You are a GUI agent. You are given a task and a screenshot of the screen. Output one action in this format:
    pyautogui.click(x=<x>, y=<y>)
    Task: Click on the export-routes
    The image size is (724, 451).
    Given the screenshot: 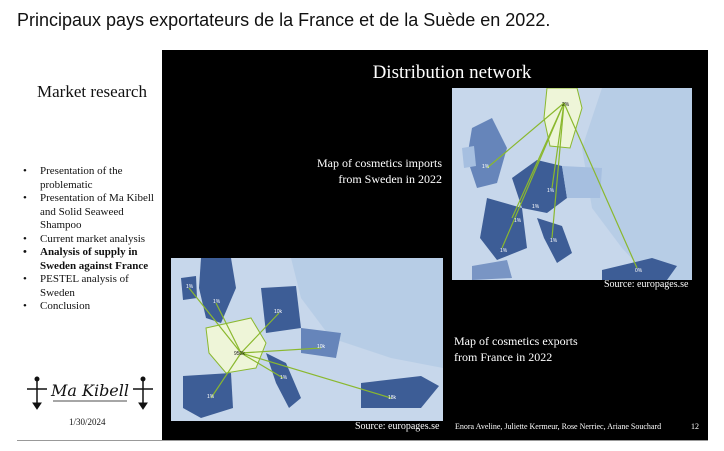 What is the action you would take?
    pyautogui.click(x=290, y=343)
    